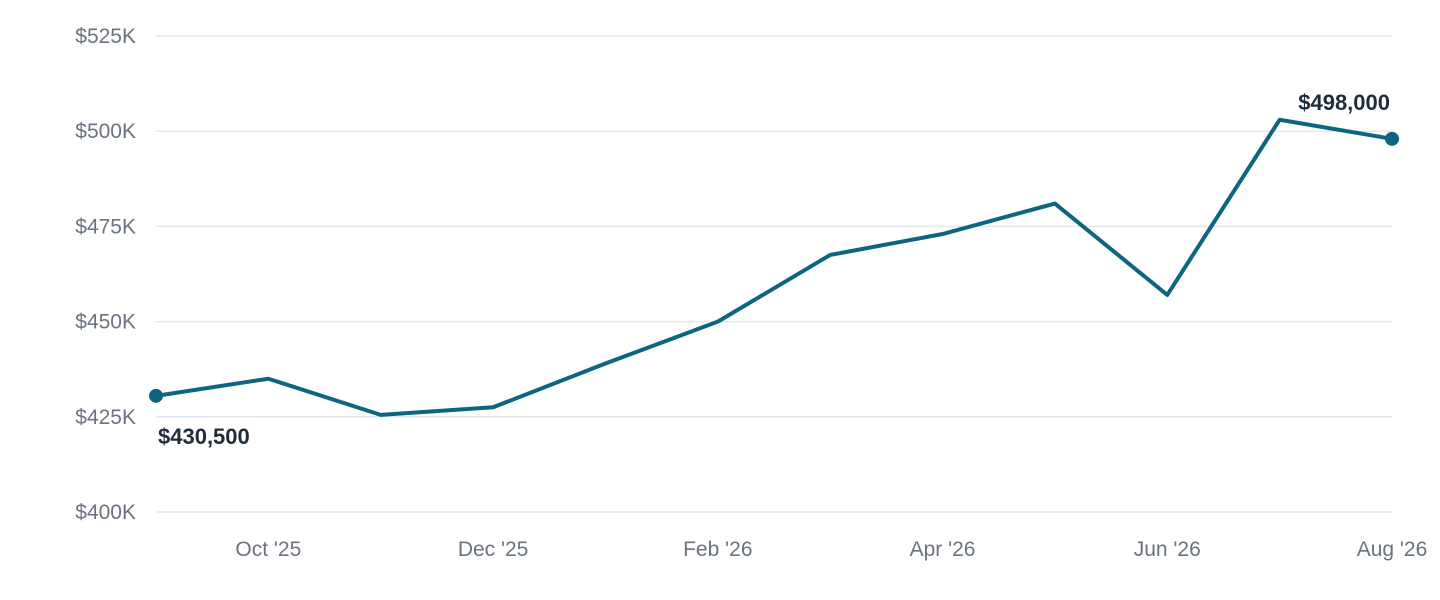  What do you see at coordinates (105, 322) in the screenshot?
I see `y-tick-label: $450K` at bounding box center [105, 322].